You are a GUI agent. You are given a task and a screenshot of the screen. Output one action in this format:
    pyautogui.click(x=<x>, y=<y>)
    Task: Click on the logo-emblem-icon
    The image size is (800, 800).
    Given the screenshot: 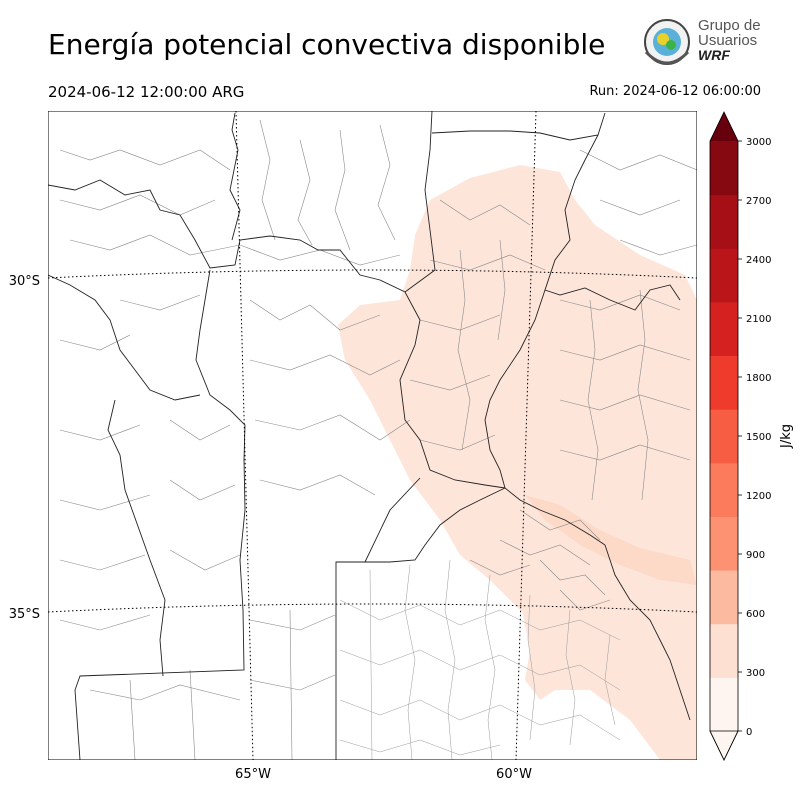 What is the action you would take?
    pyautogui.click(x=667, y=42)
    